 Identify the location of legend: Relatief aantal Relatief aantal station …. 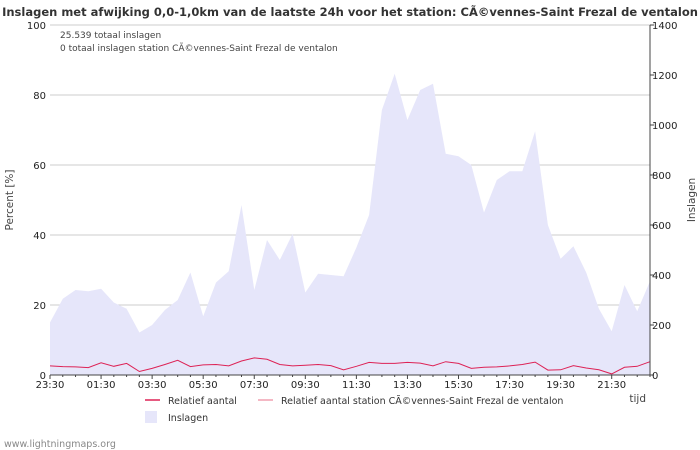
(354, 410).